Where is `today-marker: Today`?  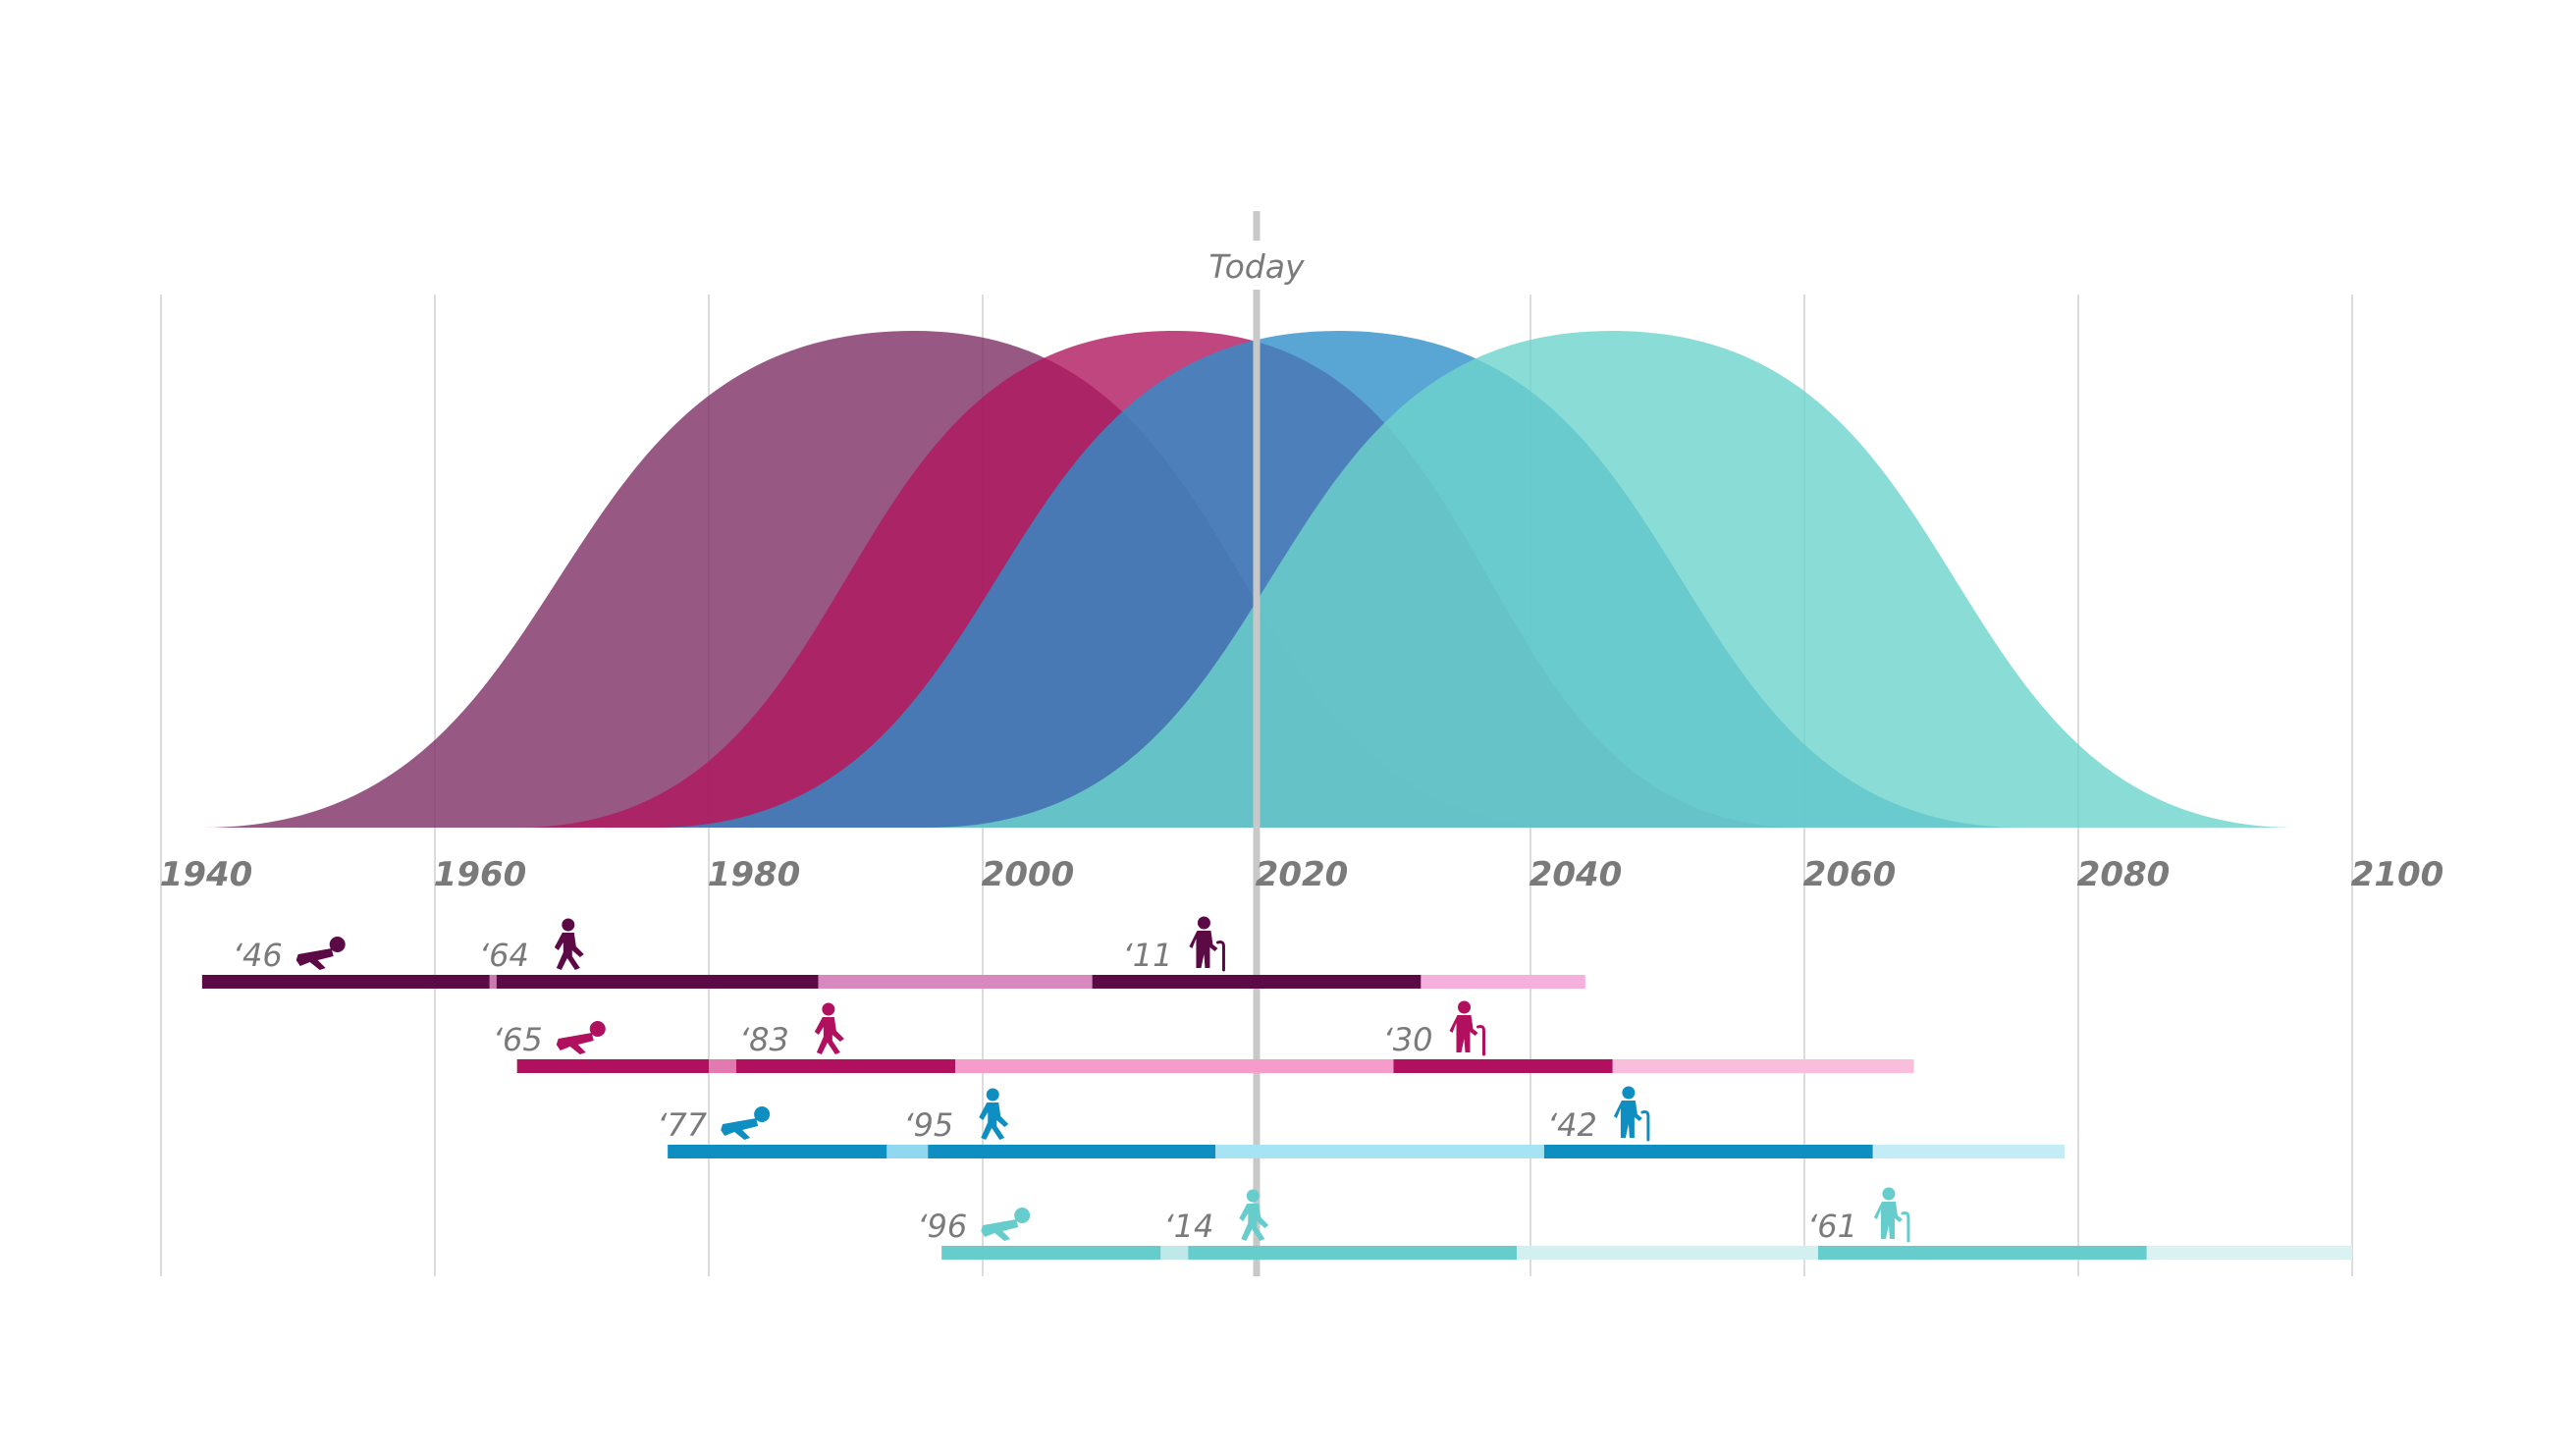 today-marker: Today is located at coordinates (1256, 744).